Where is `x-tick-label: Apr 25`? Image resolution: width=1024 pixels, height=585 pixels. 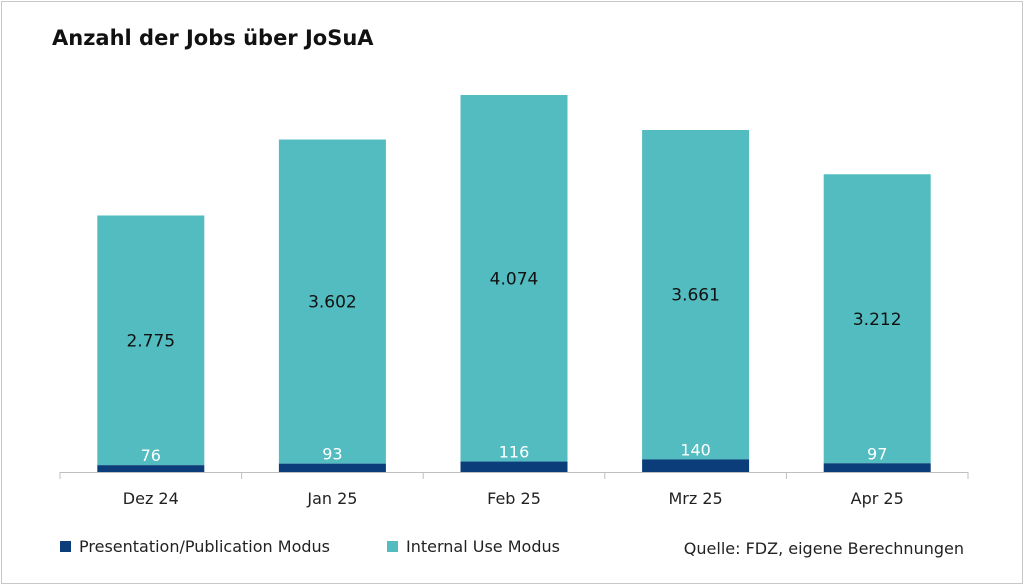
x-tick-label: Apr 25 is located at coordinates (877, 498).